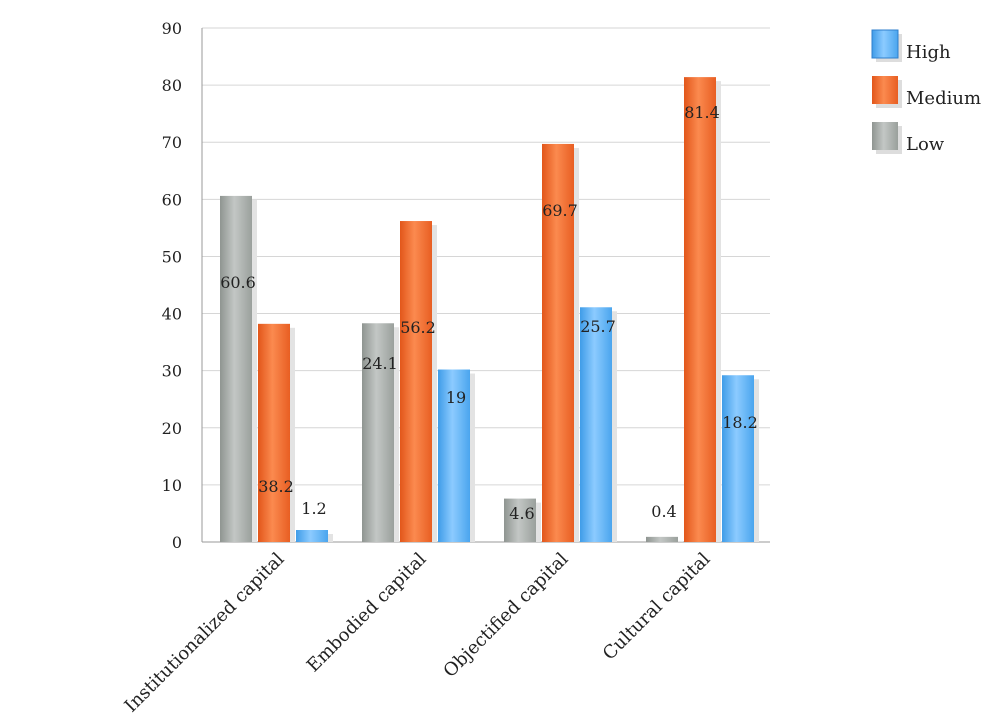 The image size is (1000, 722). I want to click on category-label: Cultural capital, so click(657, 607).